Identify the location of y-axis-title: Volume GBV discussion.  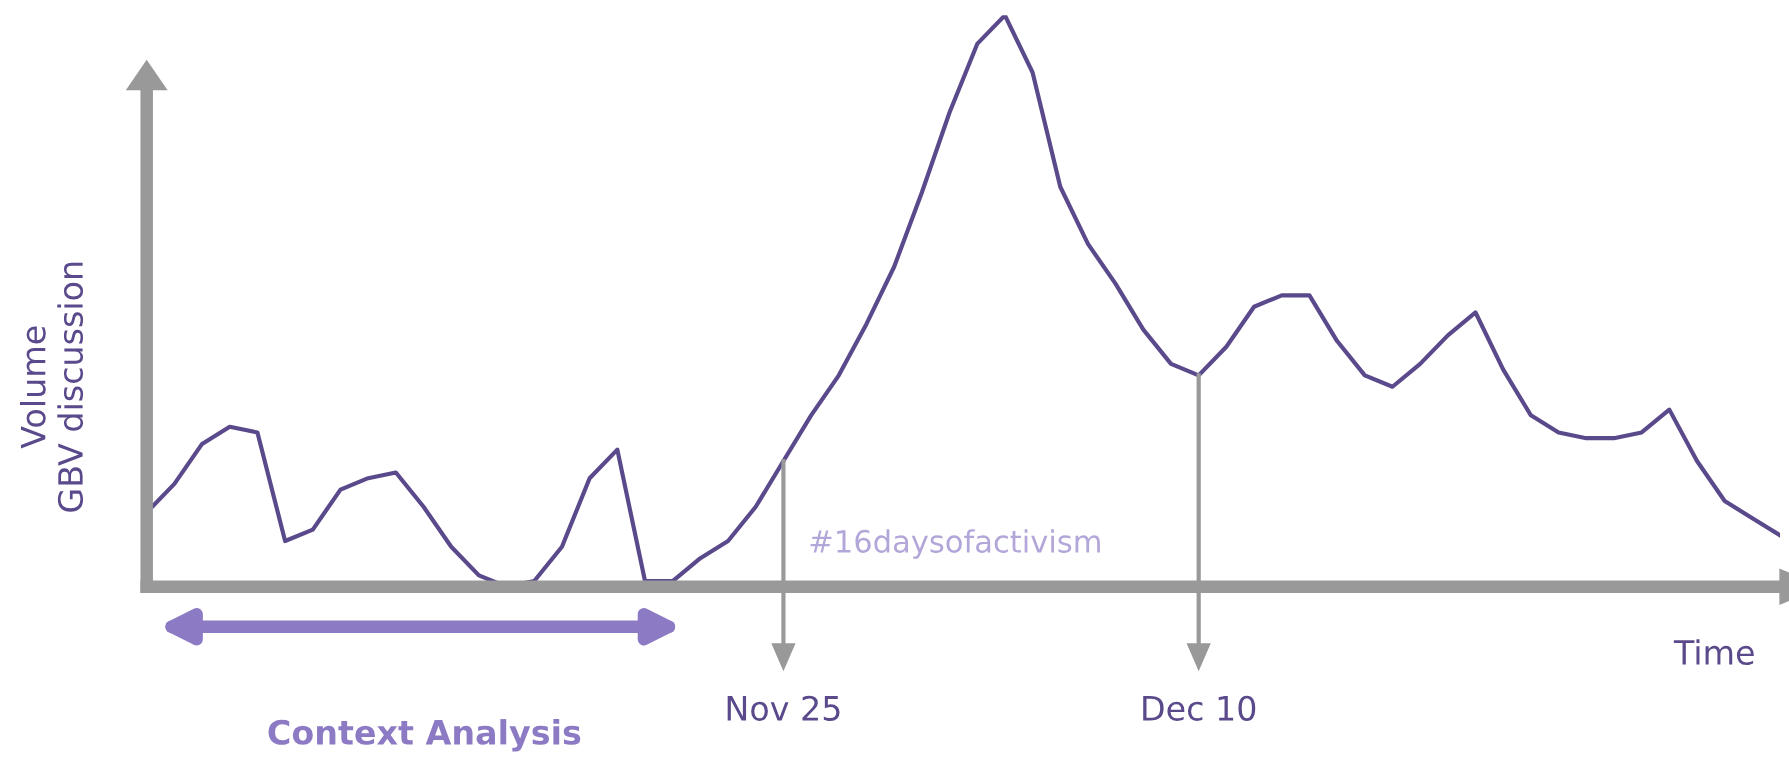
(51, 387).